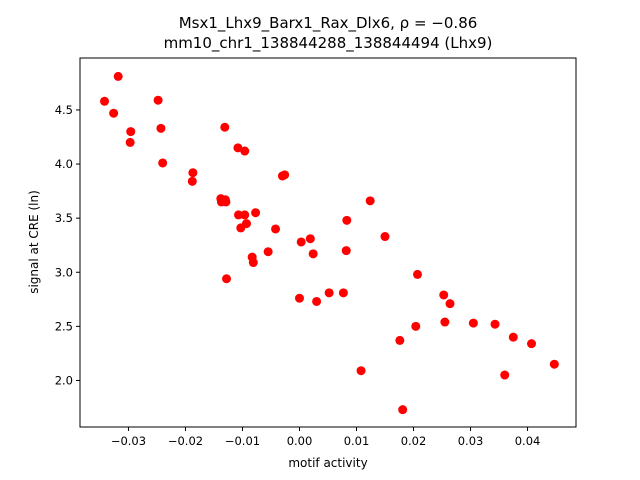  What do you see at coordinates (357, 441) in the screenshot?
I see `x-tick-label: 0.01` at bounding box center [357, 441].